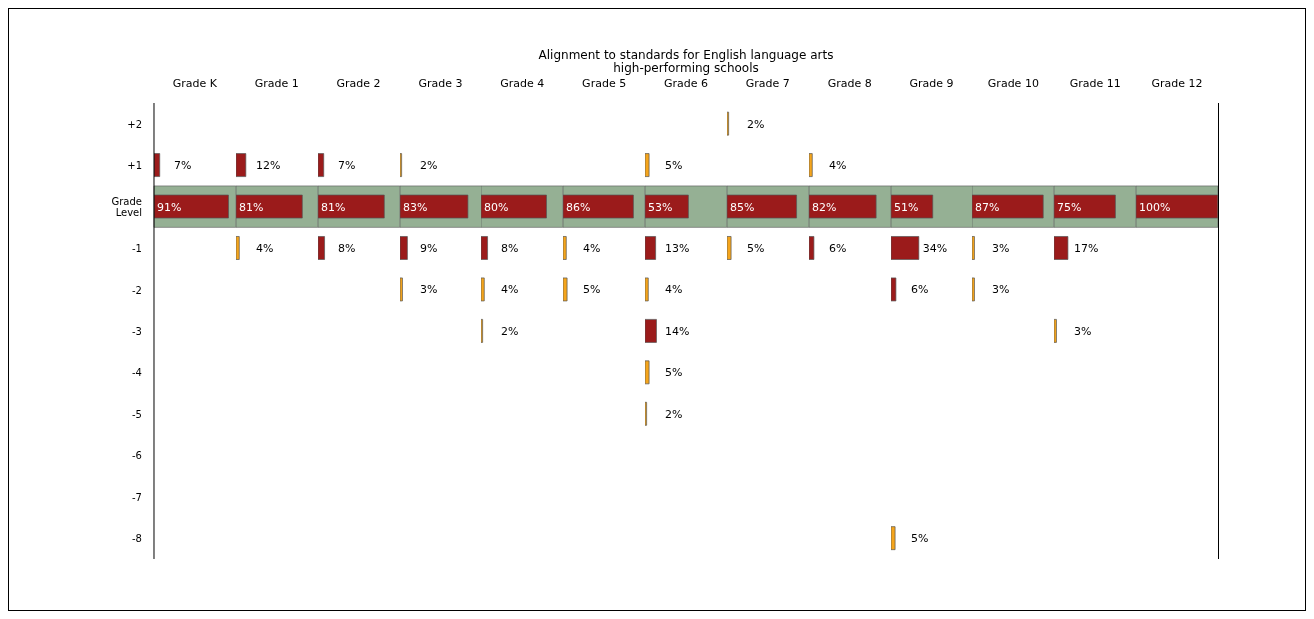 Image resolution: width=1314 pixels, height=619 pixels. I want to click on y-tick-label: -5, so click(137, 414).